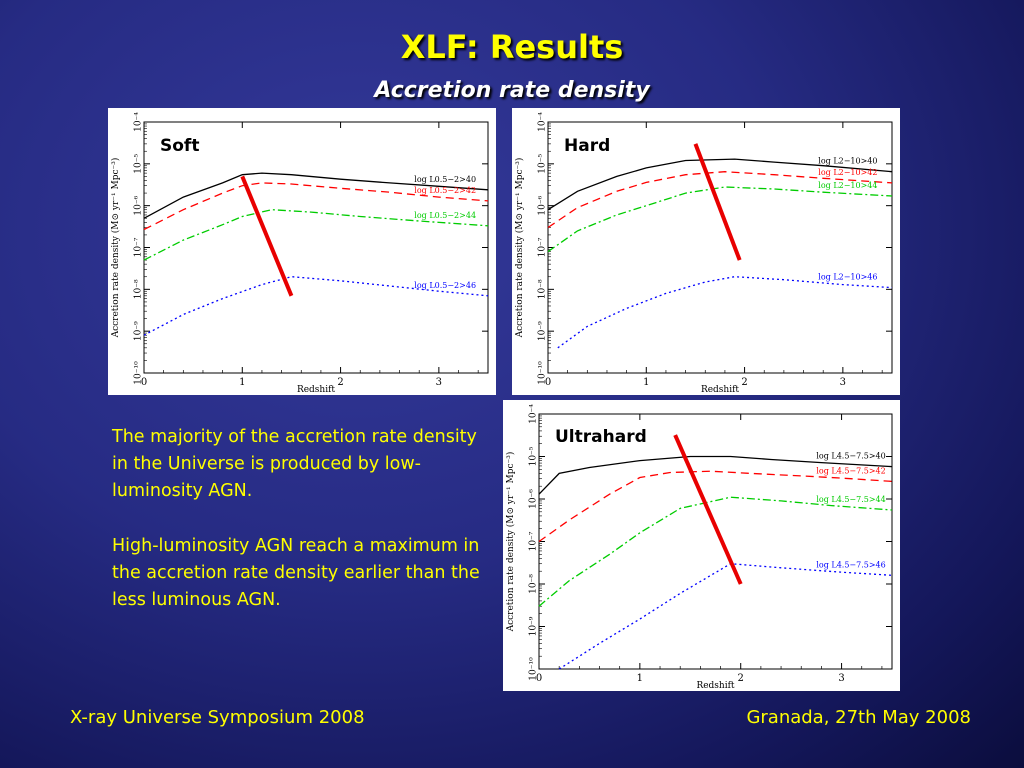 The width and height of the screenshot is (1024, 768). What do you see at coordinates (601, 437) in the screenshot?
I see `ultrahard-panel-label: Ultrahard` at bounding box center [601, 437].